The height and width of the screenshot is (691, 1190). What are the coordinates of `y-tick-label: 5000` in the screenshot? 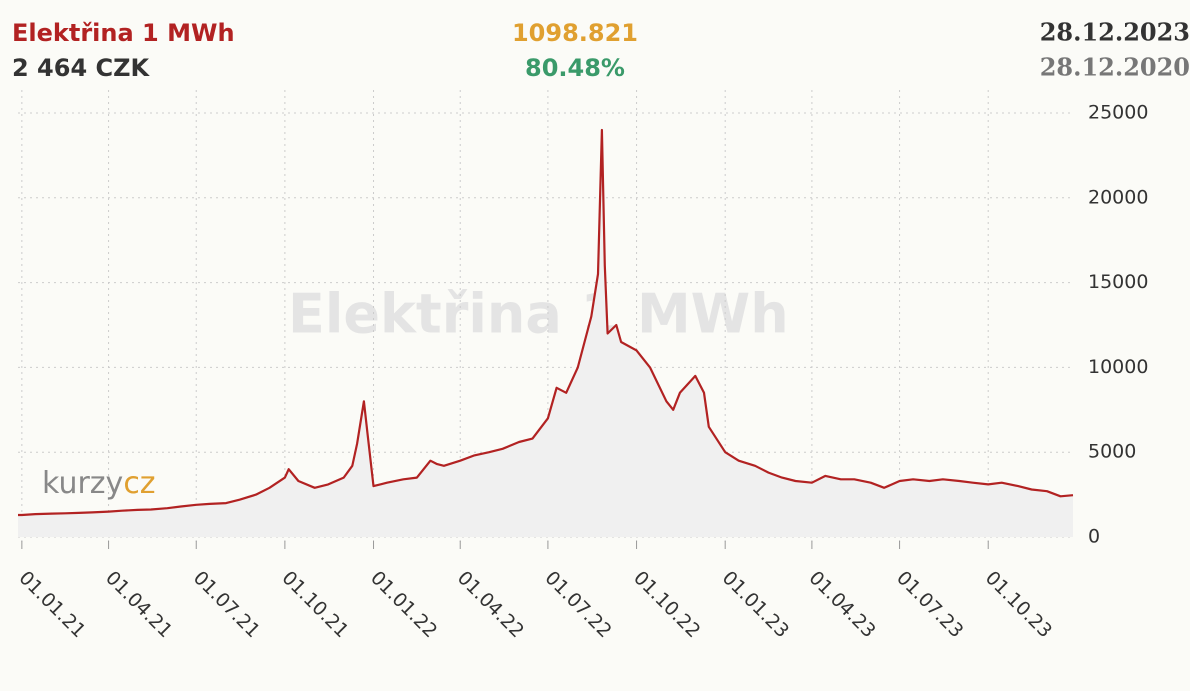 It's located at (1112, 452).